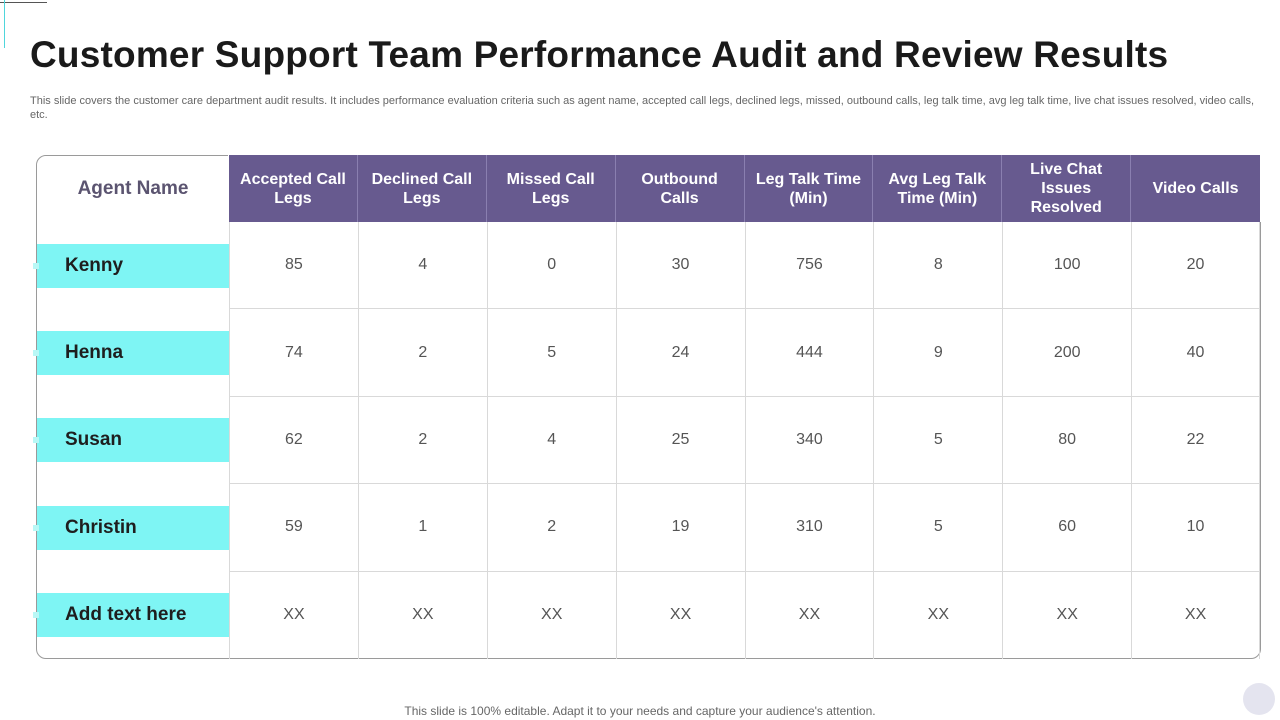 This screenshot has width=1280, height=720. Describe the element at coordinates (293, 440) in the screenshot. I see `table-cell: 62` at that location.